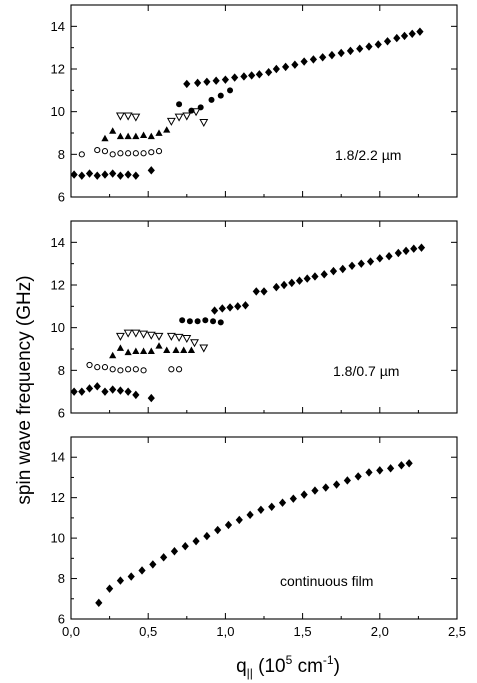 The image size is (477, 683). I want to click on x-tick-label: 2,5, so click(457, 631).